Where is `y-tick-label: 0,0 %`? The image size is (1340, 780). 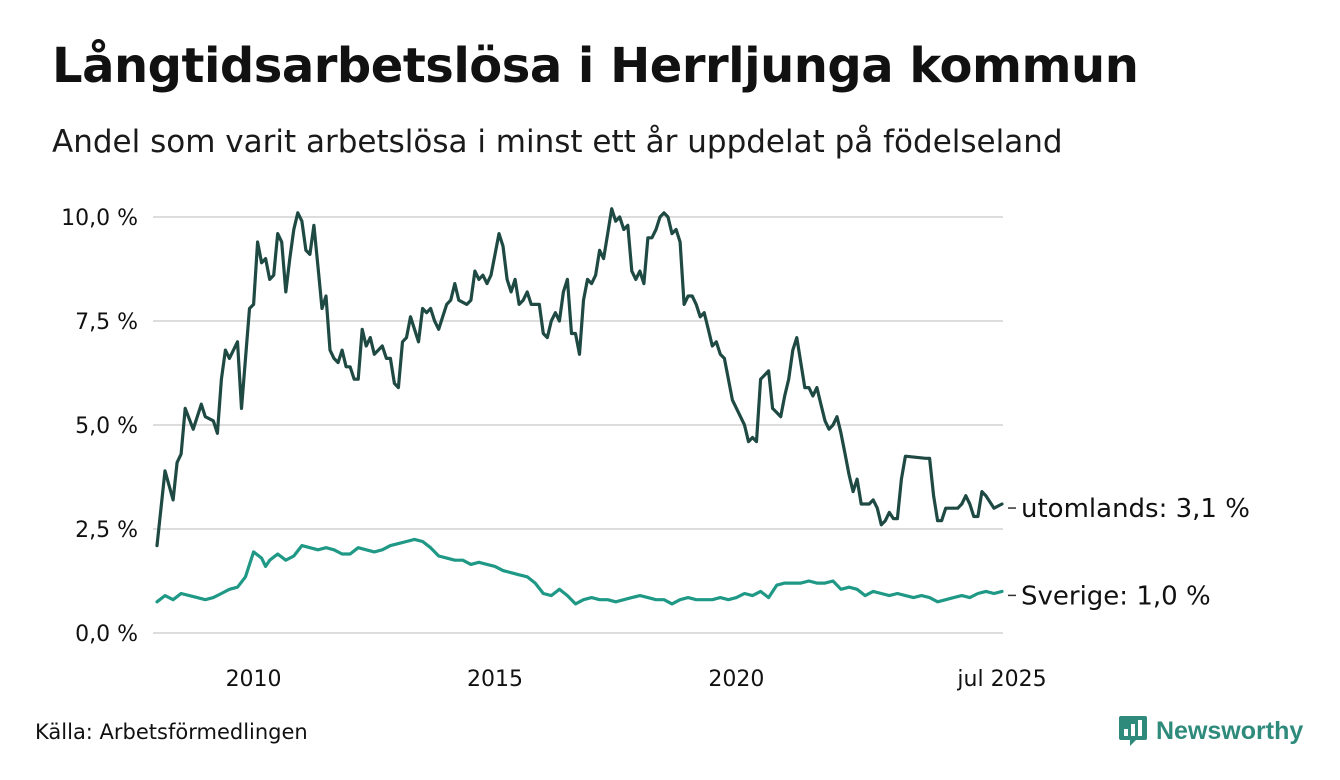
y-tick-label: 0,0 % is located at coordinates (106, 634).